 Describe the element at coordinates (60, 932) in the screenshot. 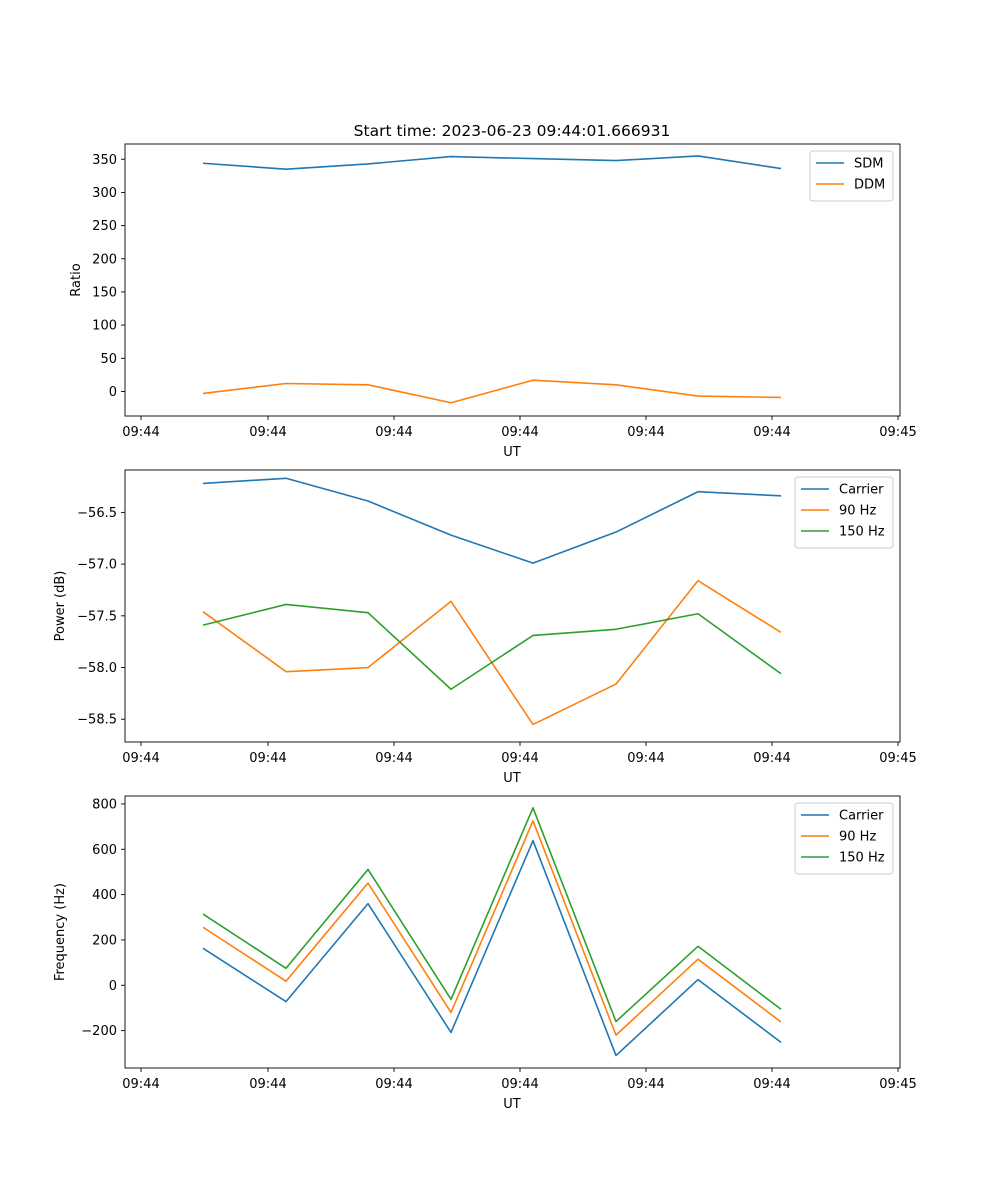

I see `y-axis-label: Frequency (Hz)` at that location.